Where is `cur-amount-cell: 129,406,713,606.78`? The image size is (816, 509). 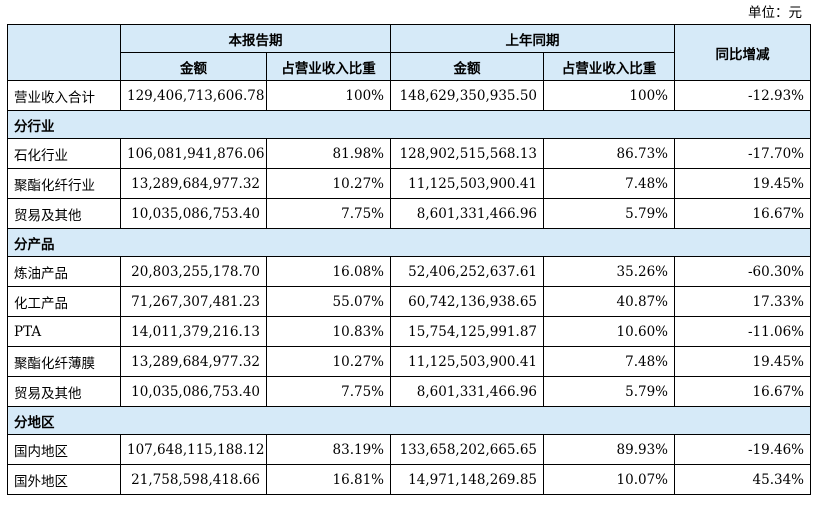
cur-amount-cell: 129,406,713,606.78 is located at coordinates (193, 95).